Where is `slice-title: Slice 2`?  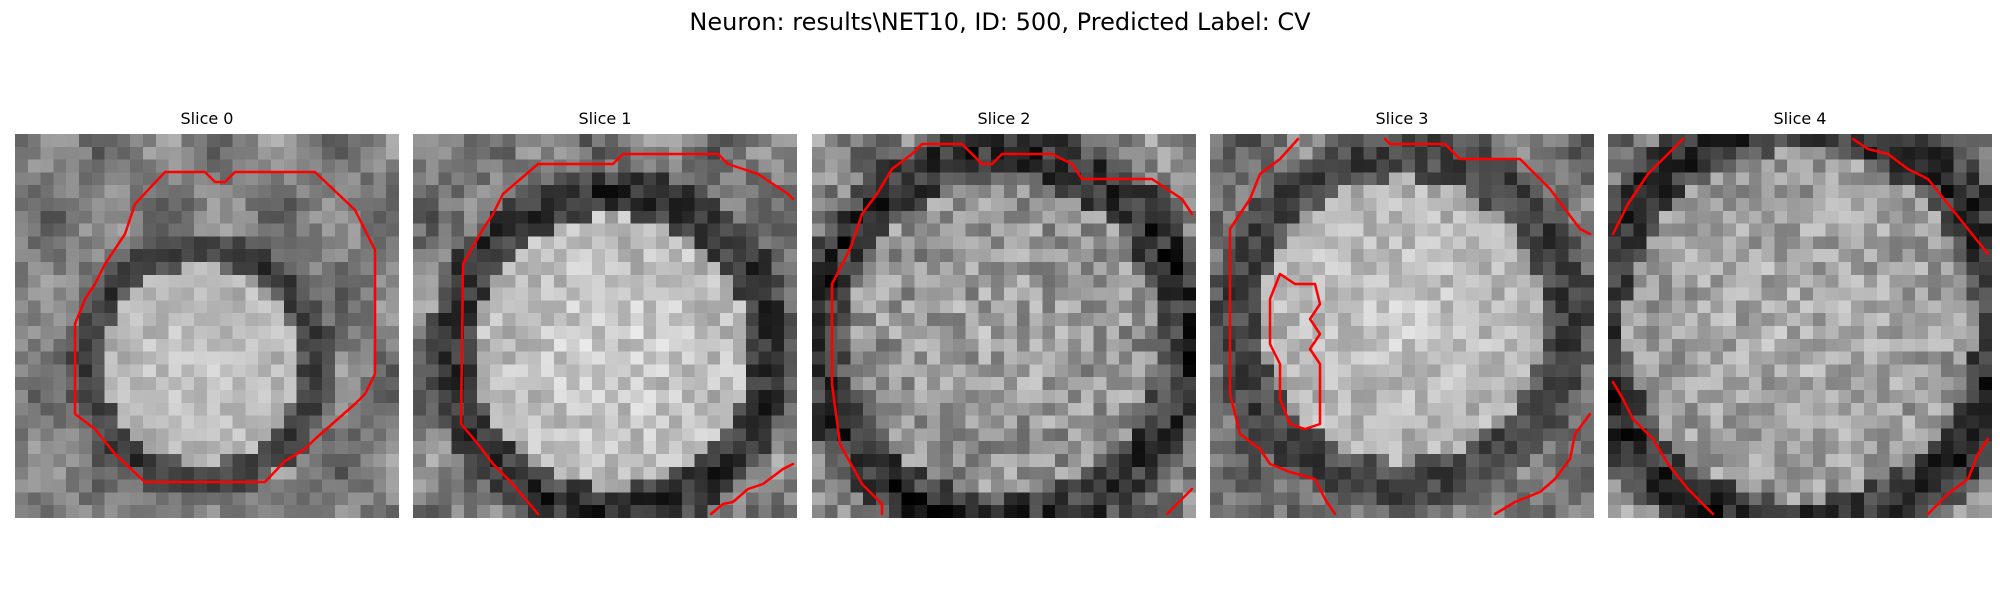 slice-title: Slice 2 is located at coordinates (1004, 118).